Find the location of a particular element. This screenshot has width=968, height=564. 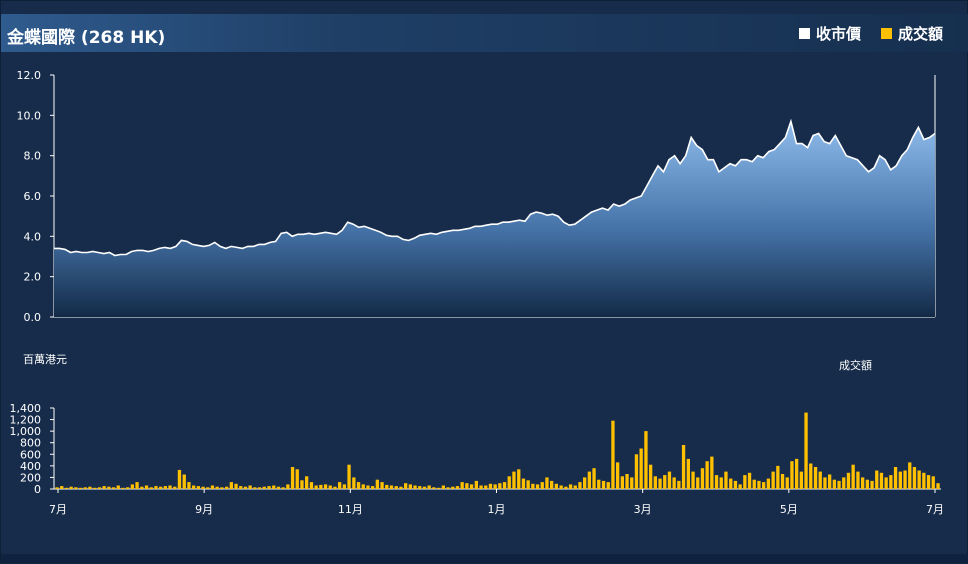

price-y-tick-label: 2.0 is located at coordinates (33, 277).